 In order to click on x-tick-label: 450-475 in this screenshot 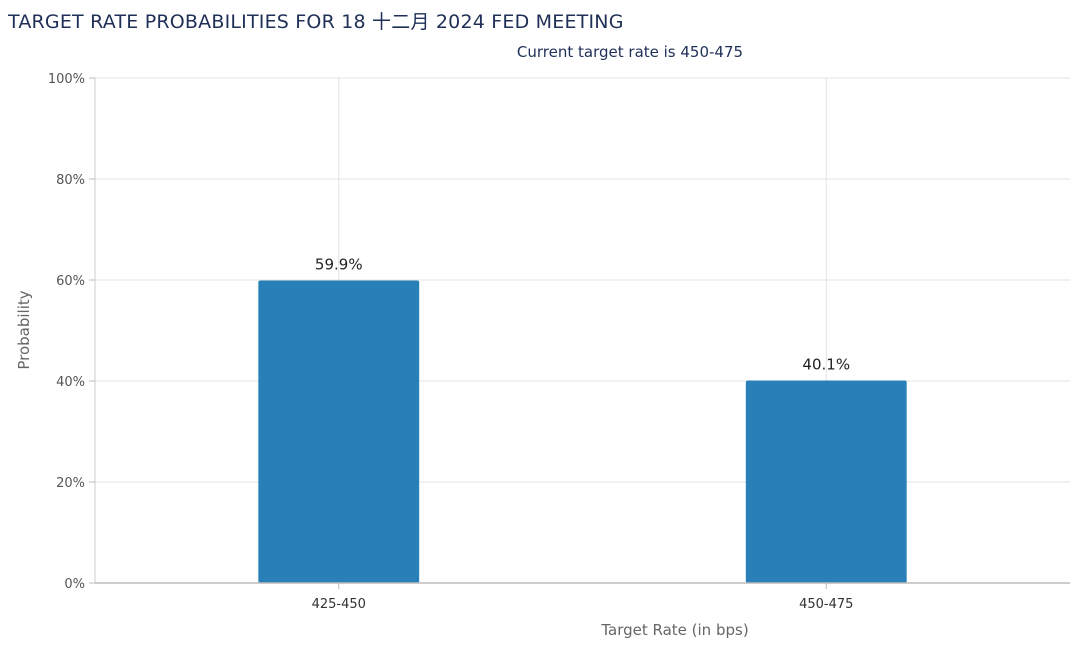, I will do `click(826, 604)`.